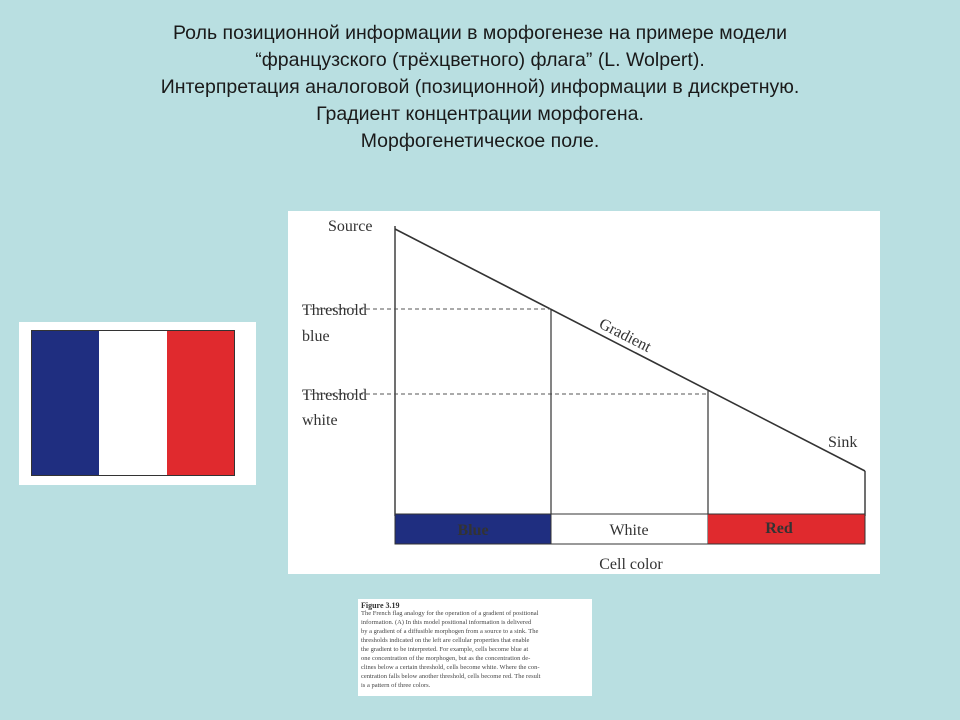 This screenshot has height=720, width=960. I want to click on threshold-blue-label-2: blue, so click(316, 336).